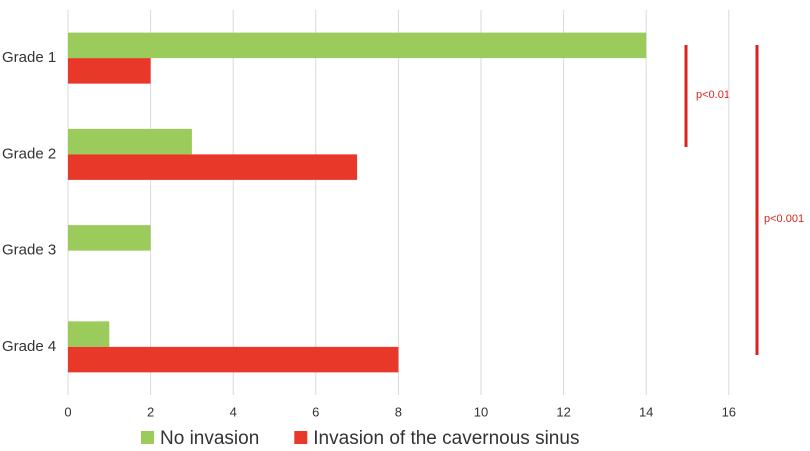 The image size is (810, 451). Describe the element at coordinates (67, 411) in the screenshot. I see `x-tick-label: 0` at that location.